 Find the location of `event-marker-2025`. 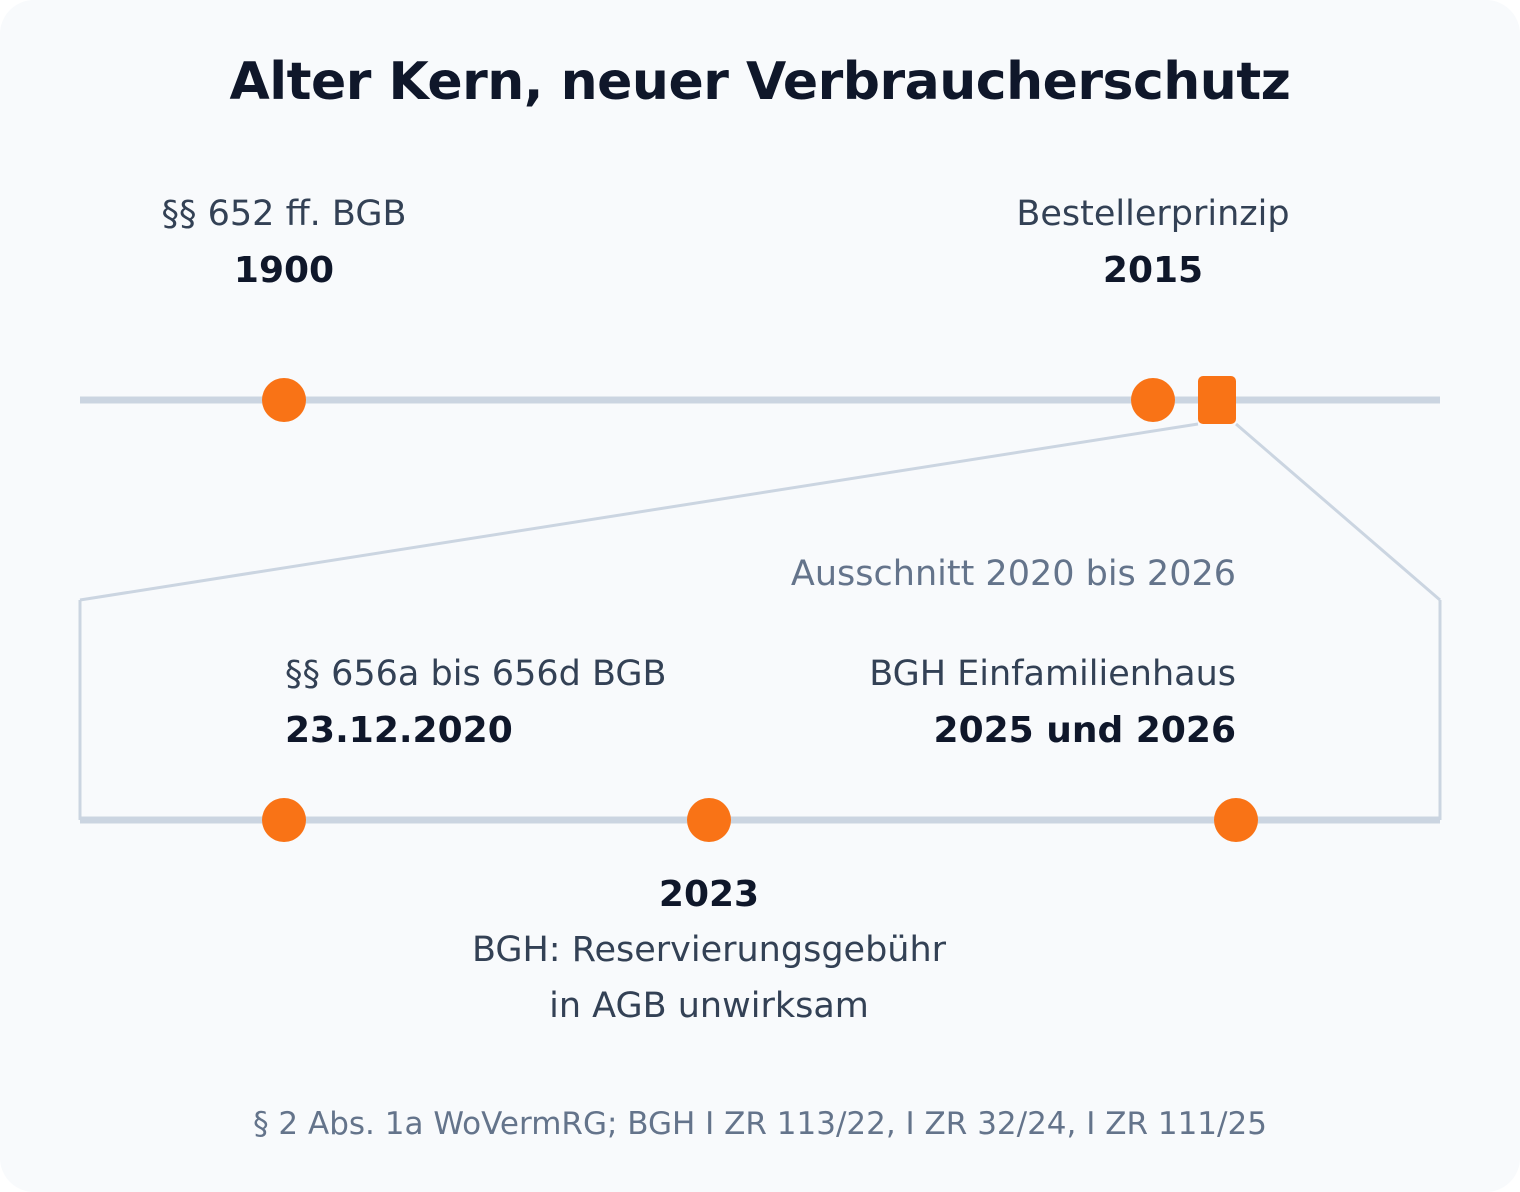

event-marker-2025 is located at coordinates (1236, 820).